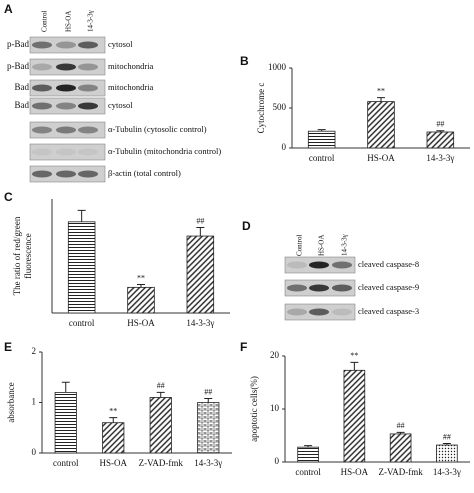 Image resolution: width=474 pixels, height=493 pixels. What do you see at coordinates (34, 402) in the screenshot?
I see `y-tick-label: 1` at bounding box center [34, 402].